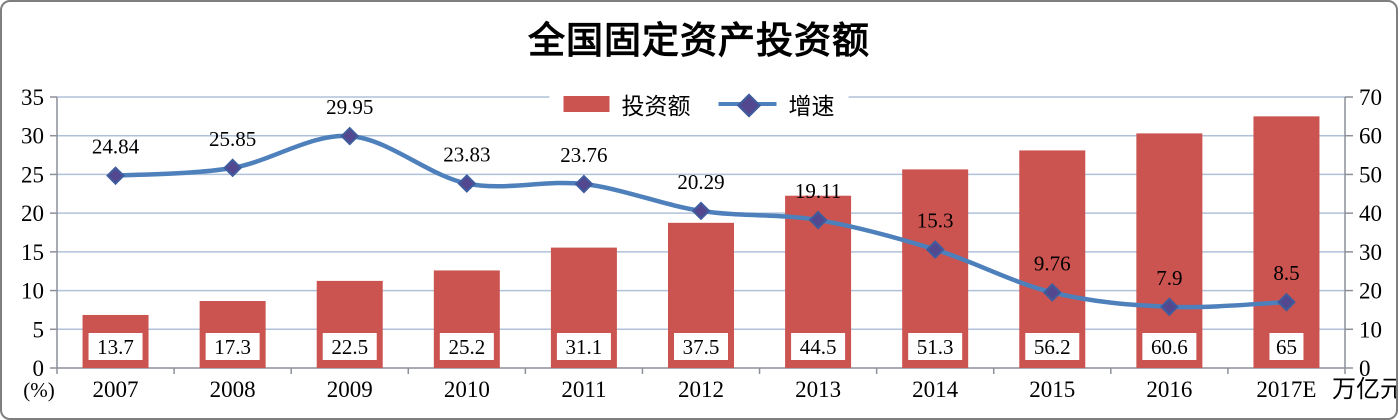 The height and width of the screenshot is (420, 1398). What do you see at coordinates (1052, 389) in the screenshot?
I see `x-axis-label: 2015` at bounding box center [1052, 389].